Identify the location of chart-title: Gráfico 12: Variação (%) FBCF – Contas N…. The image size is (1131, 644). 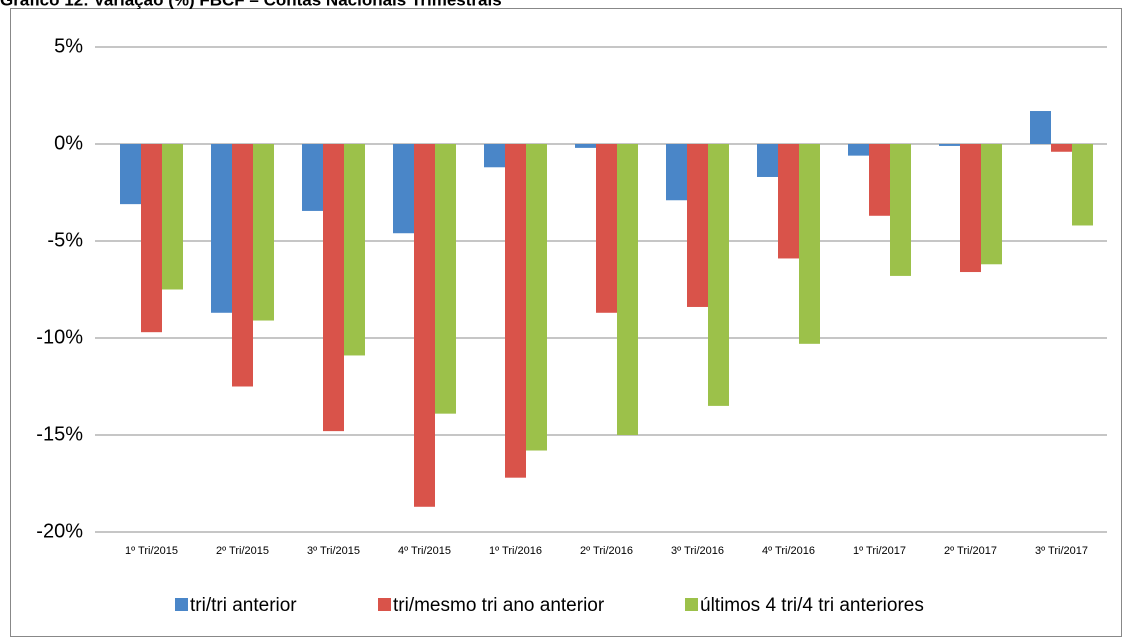
(251, 4).